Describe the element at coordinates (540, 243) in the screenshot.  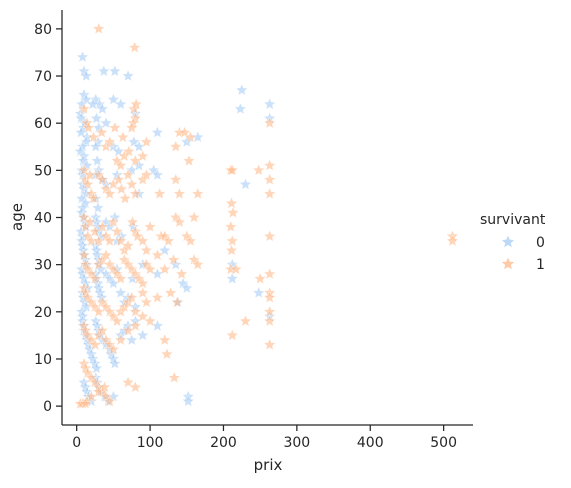
I see `legend-label-0: 0` at that location.